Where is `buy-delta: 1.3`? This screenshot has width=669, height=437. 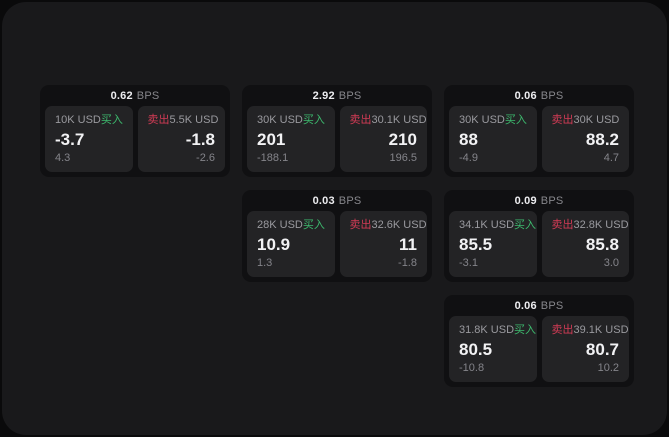
buy-delta: 1.3 is located at coordinates (265, 263).